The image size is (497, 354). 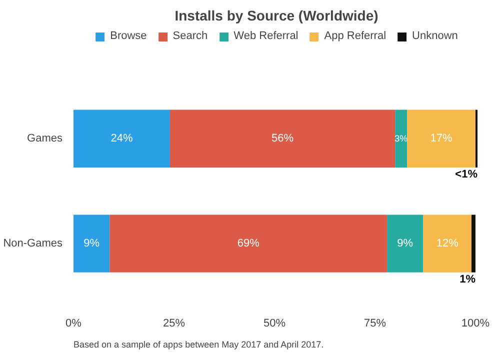 I want to click on data-label: 56%, so click(x=283, y=138).